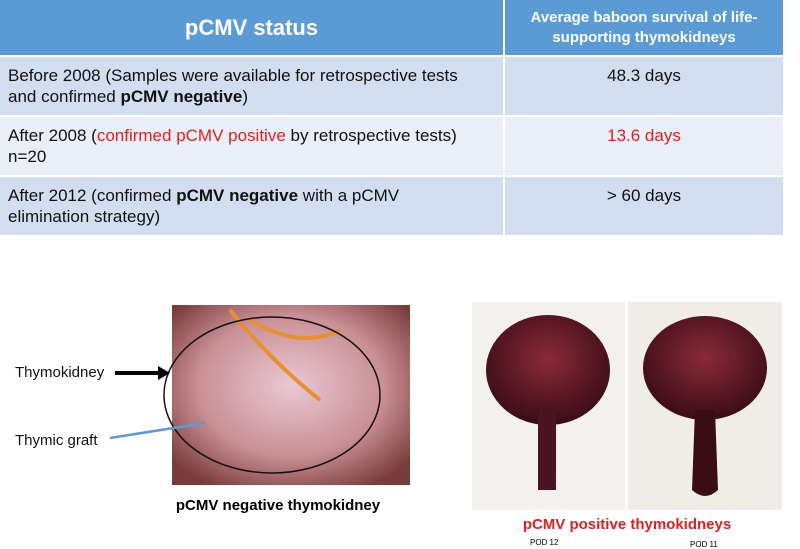 Image resolution: width=800 pixels, height=549 pixels. I want to click on label: Thymokidney, so click(60, 372).